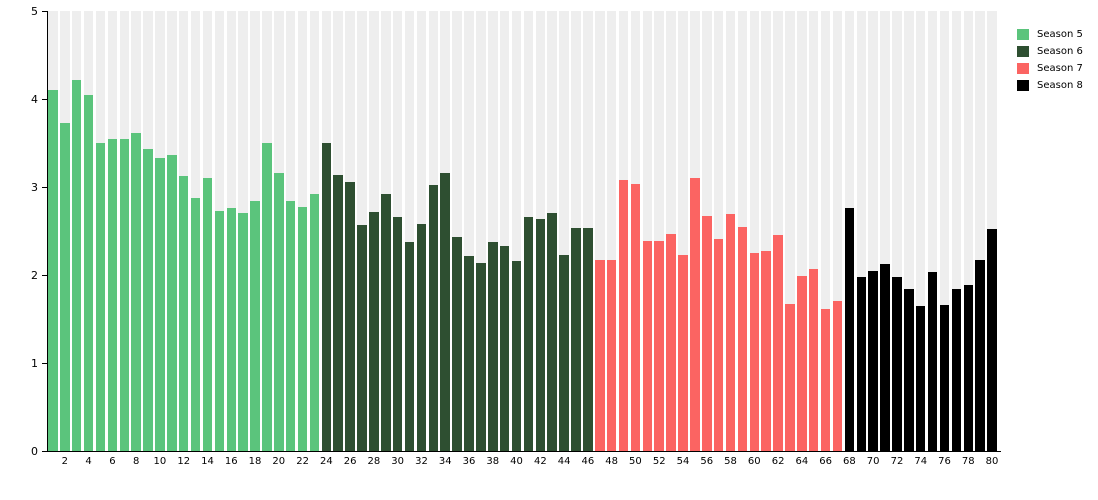  What do you see at coordinates (707, 461) in the screenshot?
I see `x-tick-label: 56` at bounding box center [707, 461].